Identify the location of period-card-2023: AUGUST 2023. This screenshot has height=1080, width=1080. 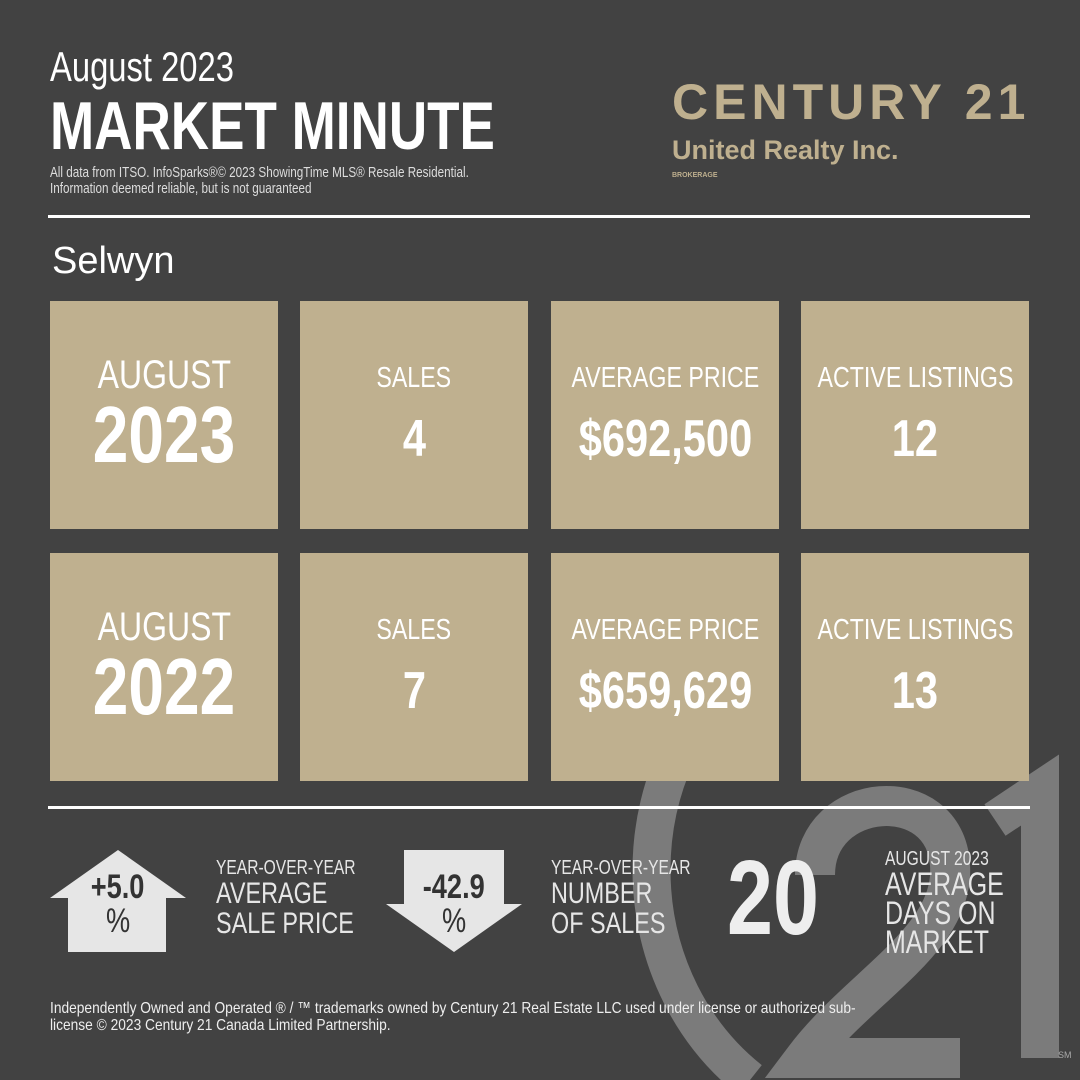
(164, 415).